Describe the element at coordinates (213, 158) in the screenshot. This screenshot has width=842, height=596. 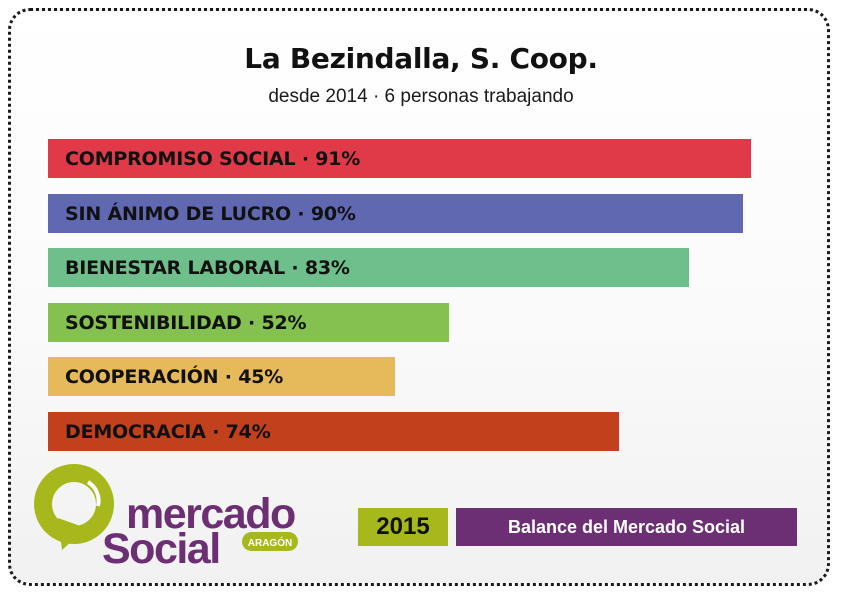
I see `bar-label: COMPROMISO SOCIAL · 91%` at that location.